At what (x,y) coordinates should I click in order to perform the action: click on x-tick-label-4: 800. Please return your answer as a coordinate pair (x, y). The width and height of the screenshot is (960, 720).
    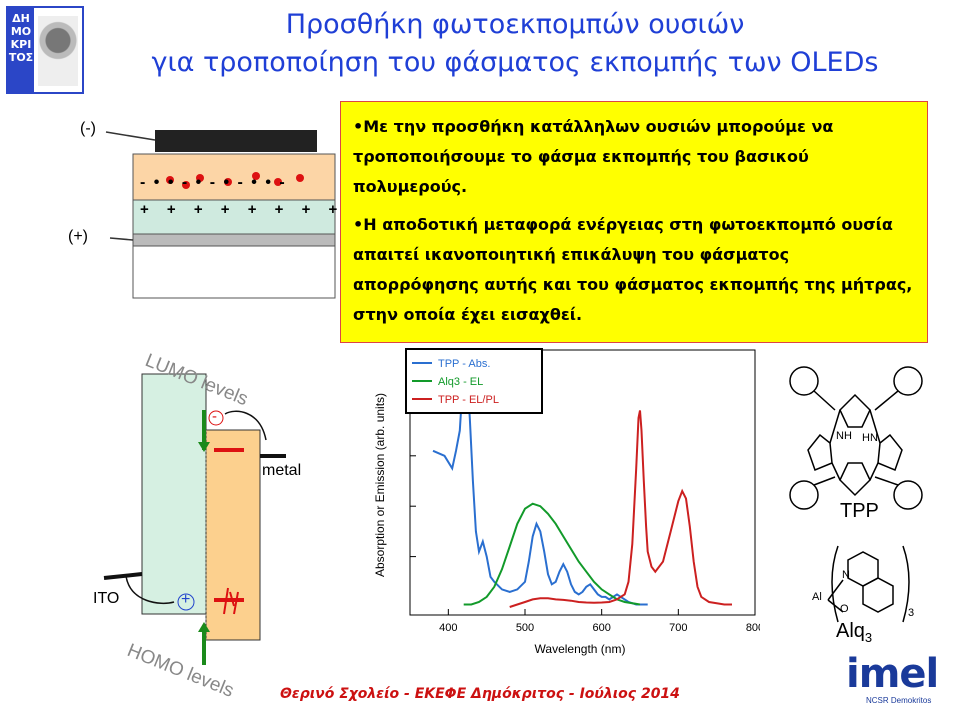
    Looking at the image, I should click on (753, 628).